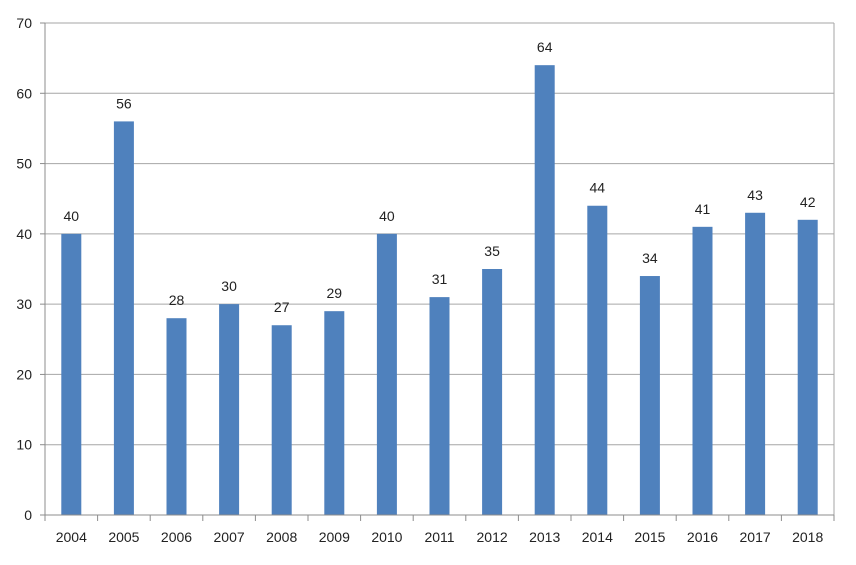 This screenshot has height=565, width=856. What do you see at coordinates (650, 258) in the screenshot?
I see `data-label: 34` at bounding box center [650, 258].